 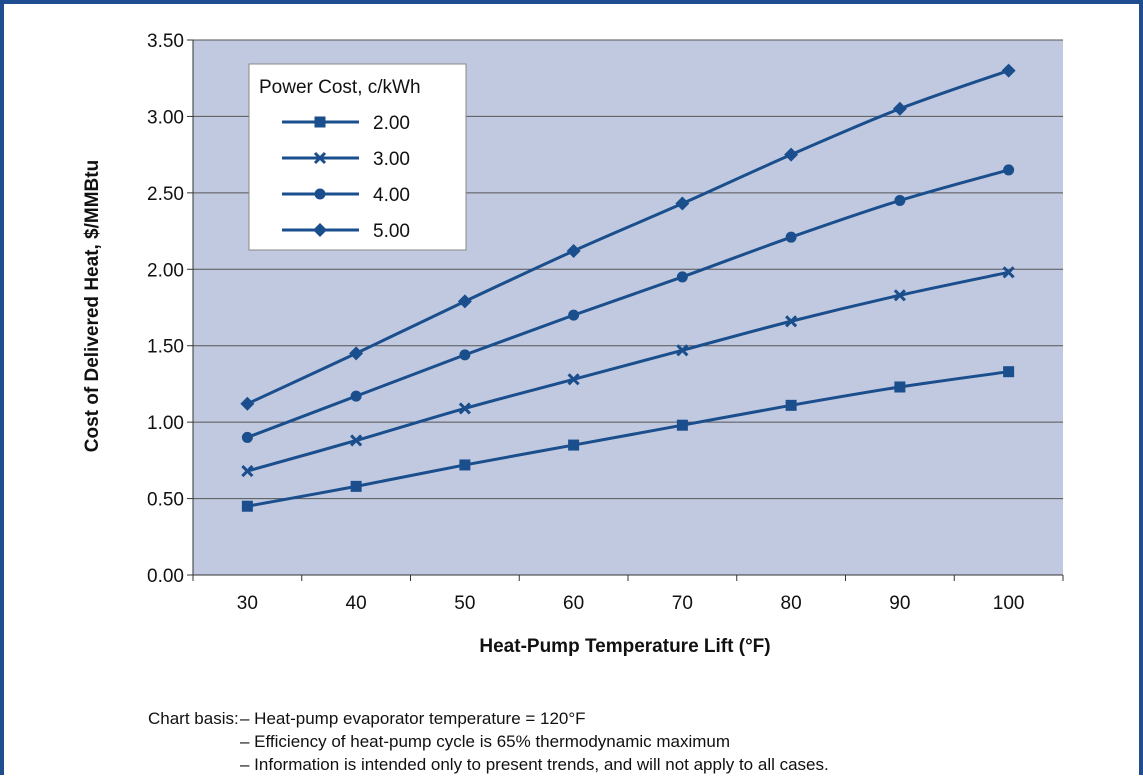 What do you see at coordinates (165, 347) in the screenshot?
I see `y-tick-label: 1.50` at bounding box center [165, 347].